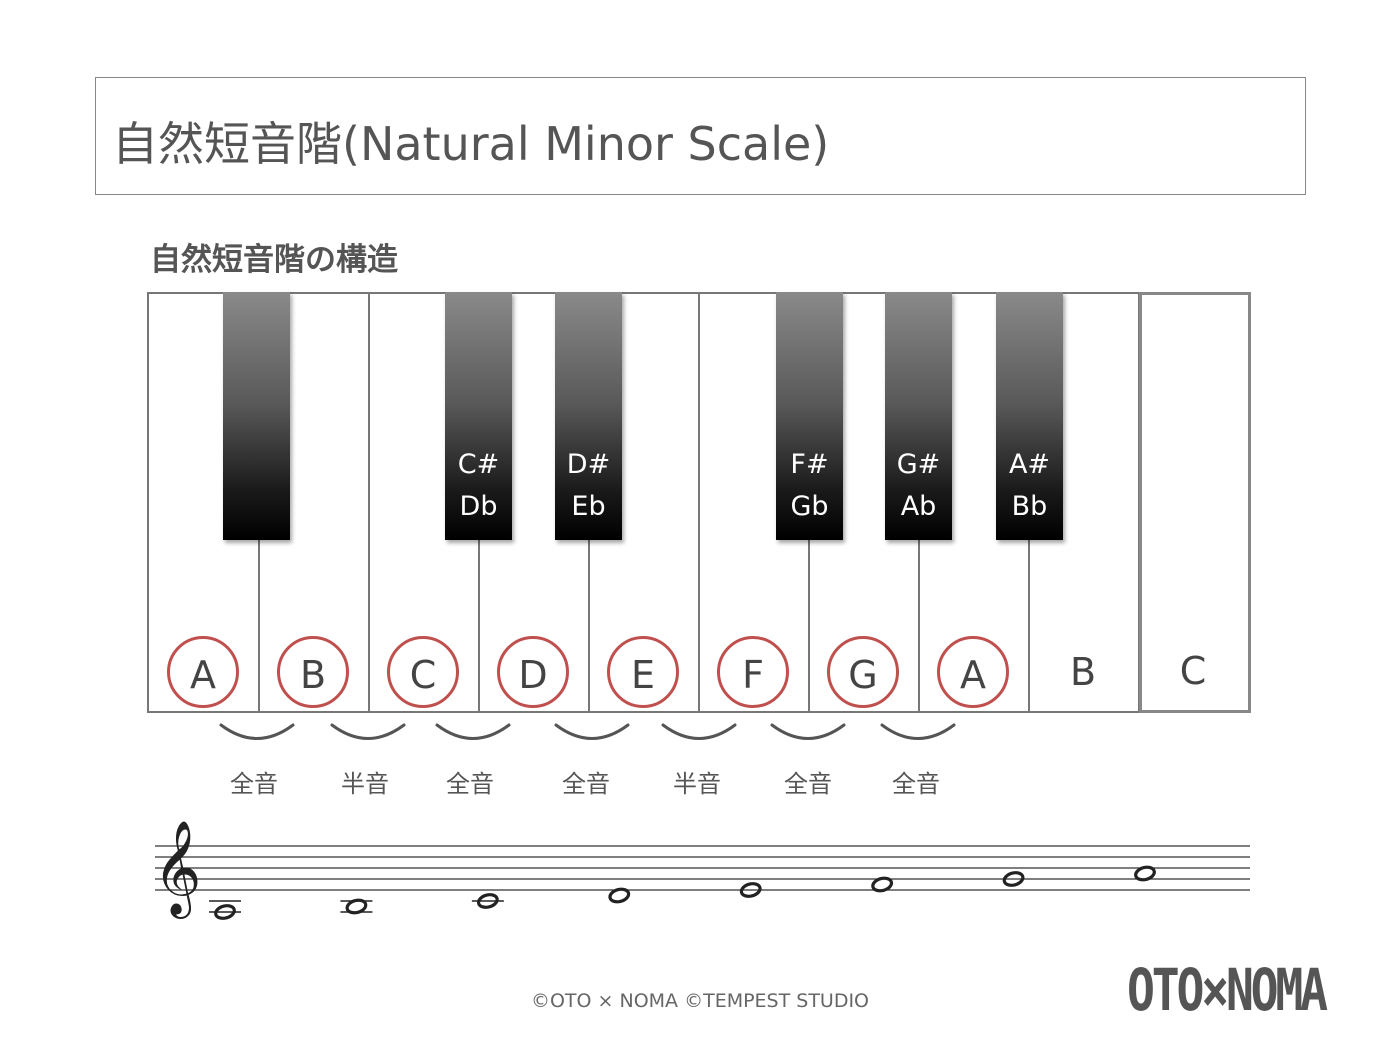  What do you see at coordinates (809, 507) in the screenshot?
I see `black-key-flat-label: Gb` at bounding box center [809, 507].